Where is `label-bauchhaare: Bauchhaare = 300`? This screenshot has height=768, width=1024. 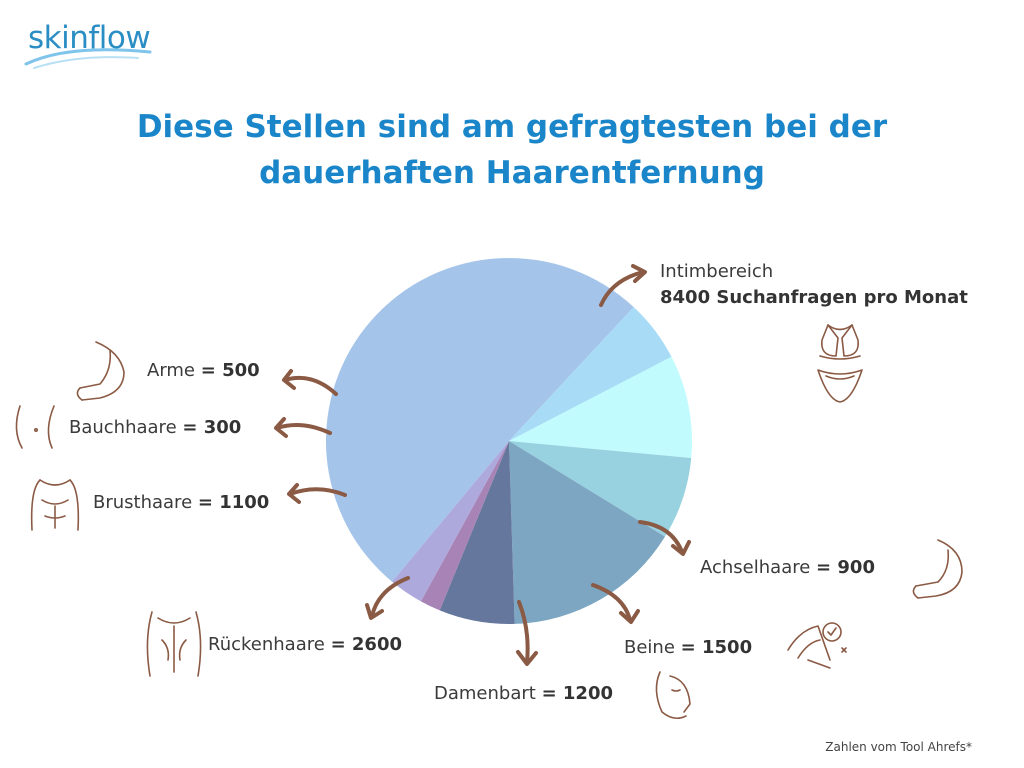
label-bauchhaare: Bauchhaare = 300 is located at coordinates (155, 428).